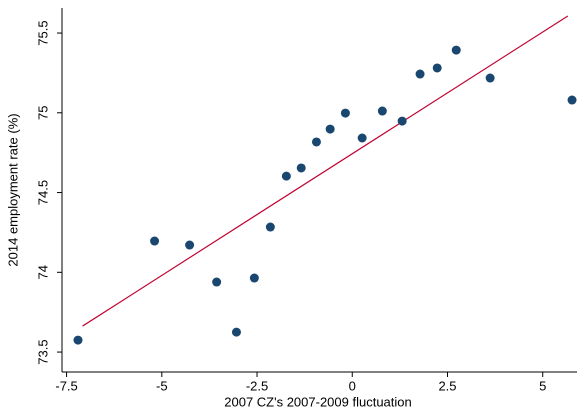  What do you see at coordinates (542, 385) in the screenshot?
I see `x-tick-label: 5` at bounding box center [542, 385].